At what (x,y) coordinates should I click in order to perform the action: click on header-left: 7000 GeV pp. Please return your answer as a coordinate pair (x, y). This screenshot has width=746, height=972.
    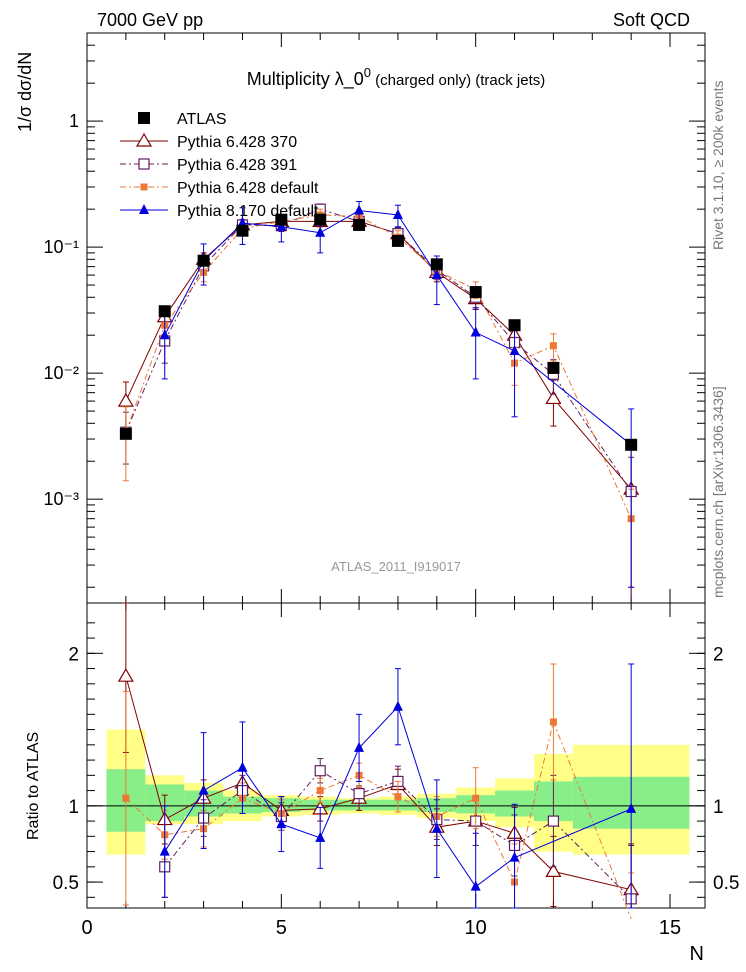
    Looking at the image, I should click on (150, 20).